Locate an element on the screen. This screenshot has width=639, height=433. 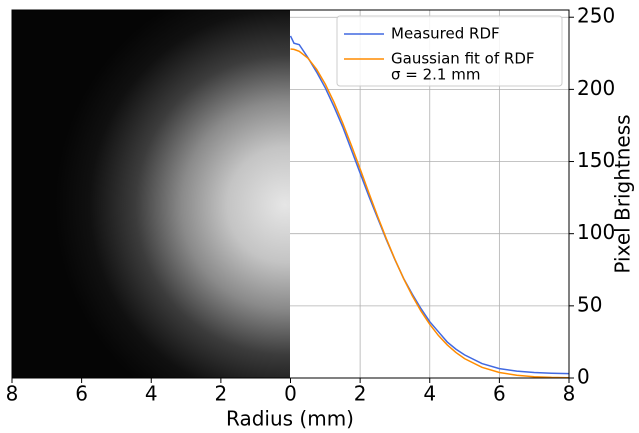
y-axis-label: Pixel Brightness is located at coordinates (623, 193).